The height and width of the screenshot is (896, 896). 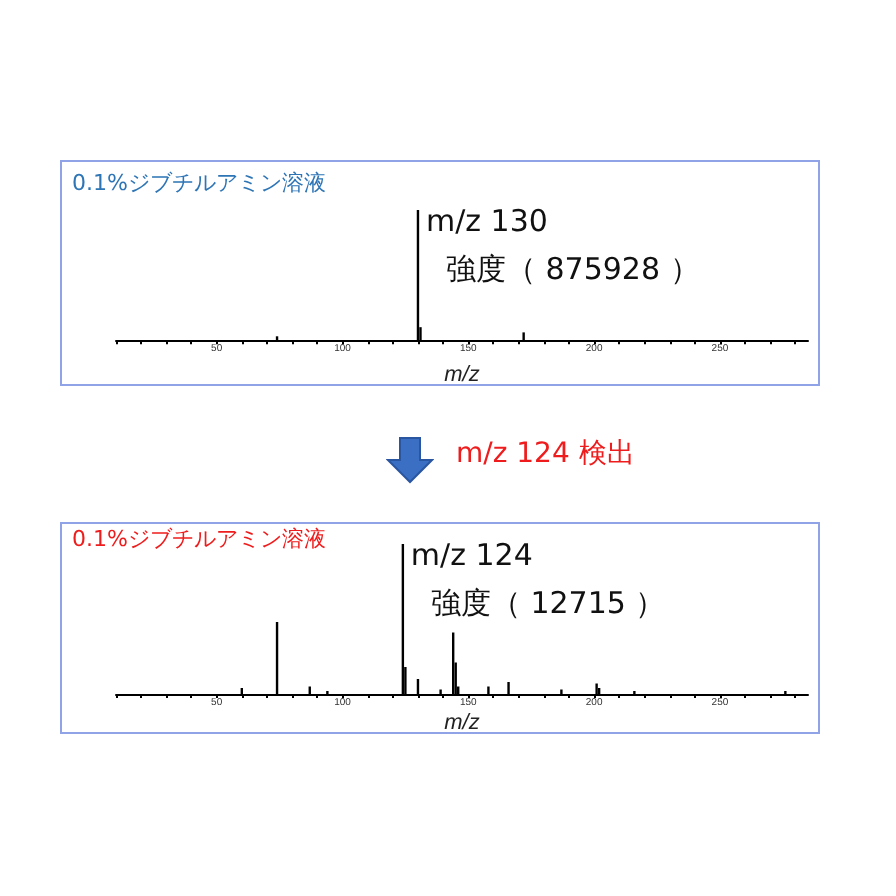 I want to click on annotation: m/z 124, so click(x=471, y=555).